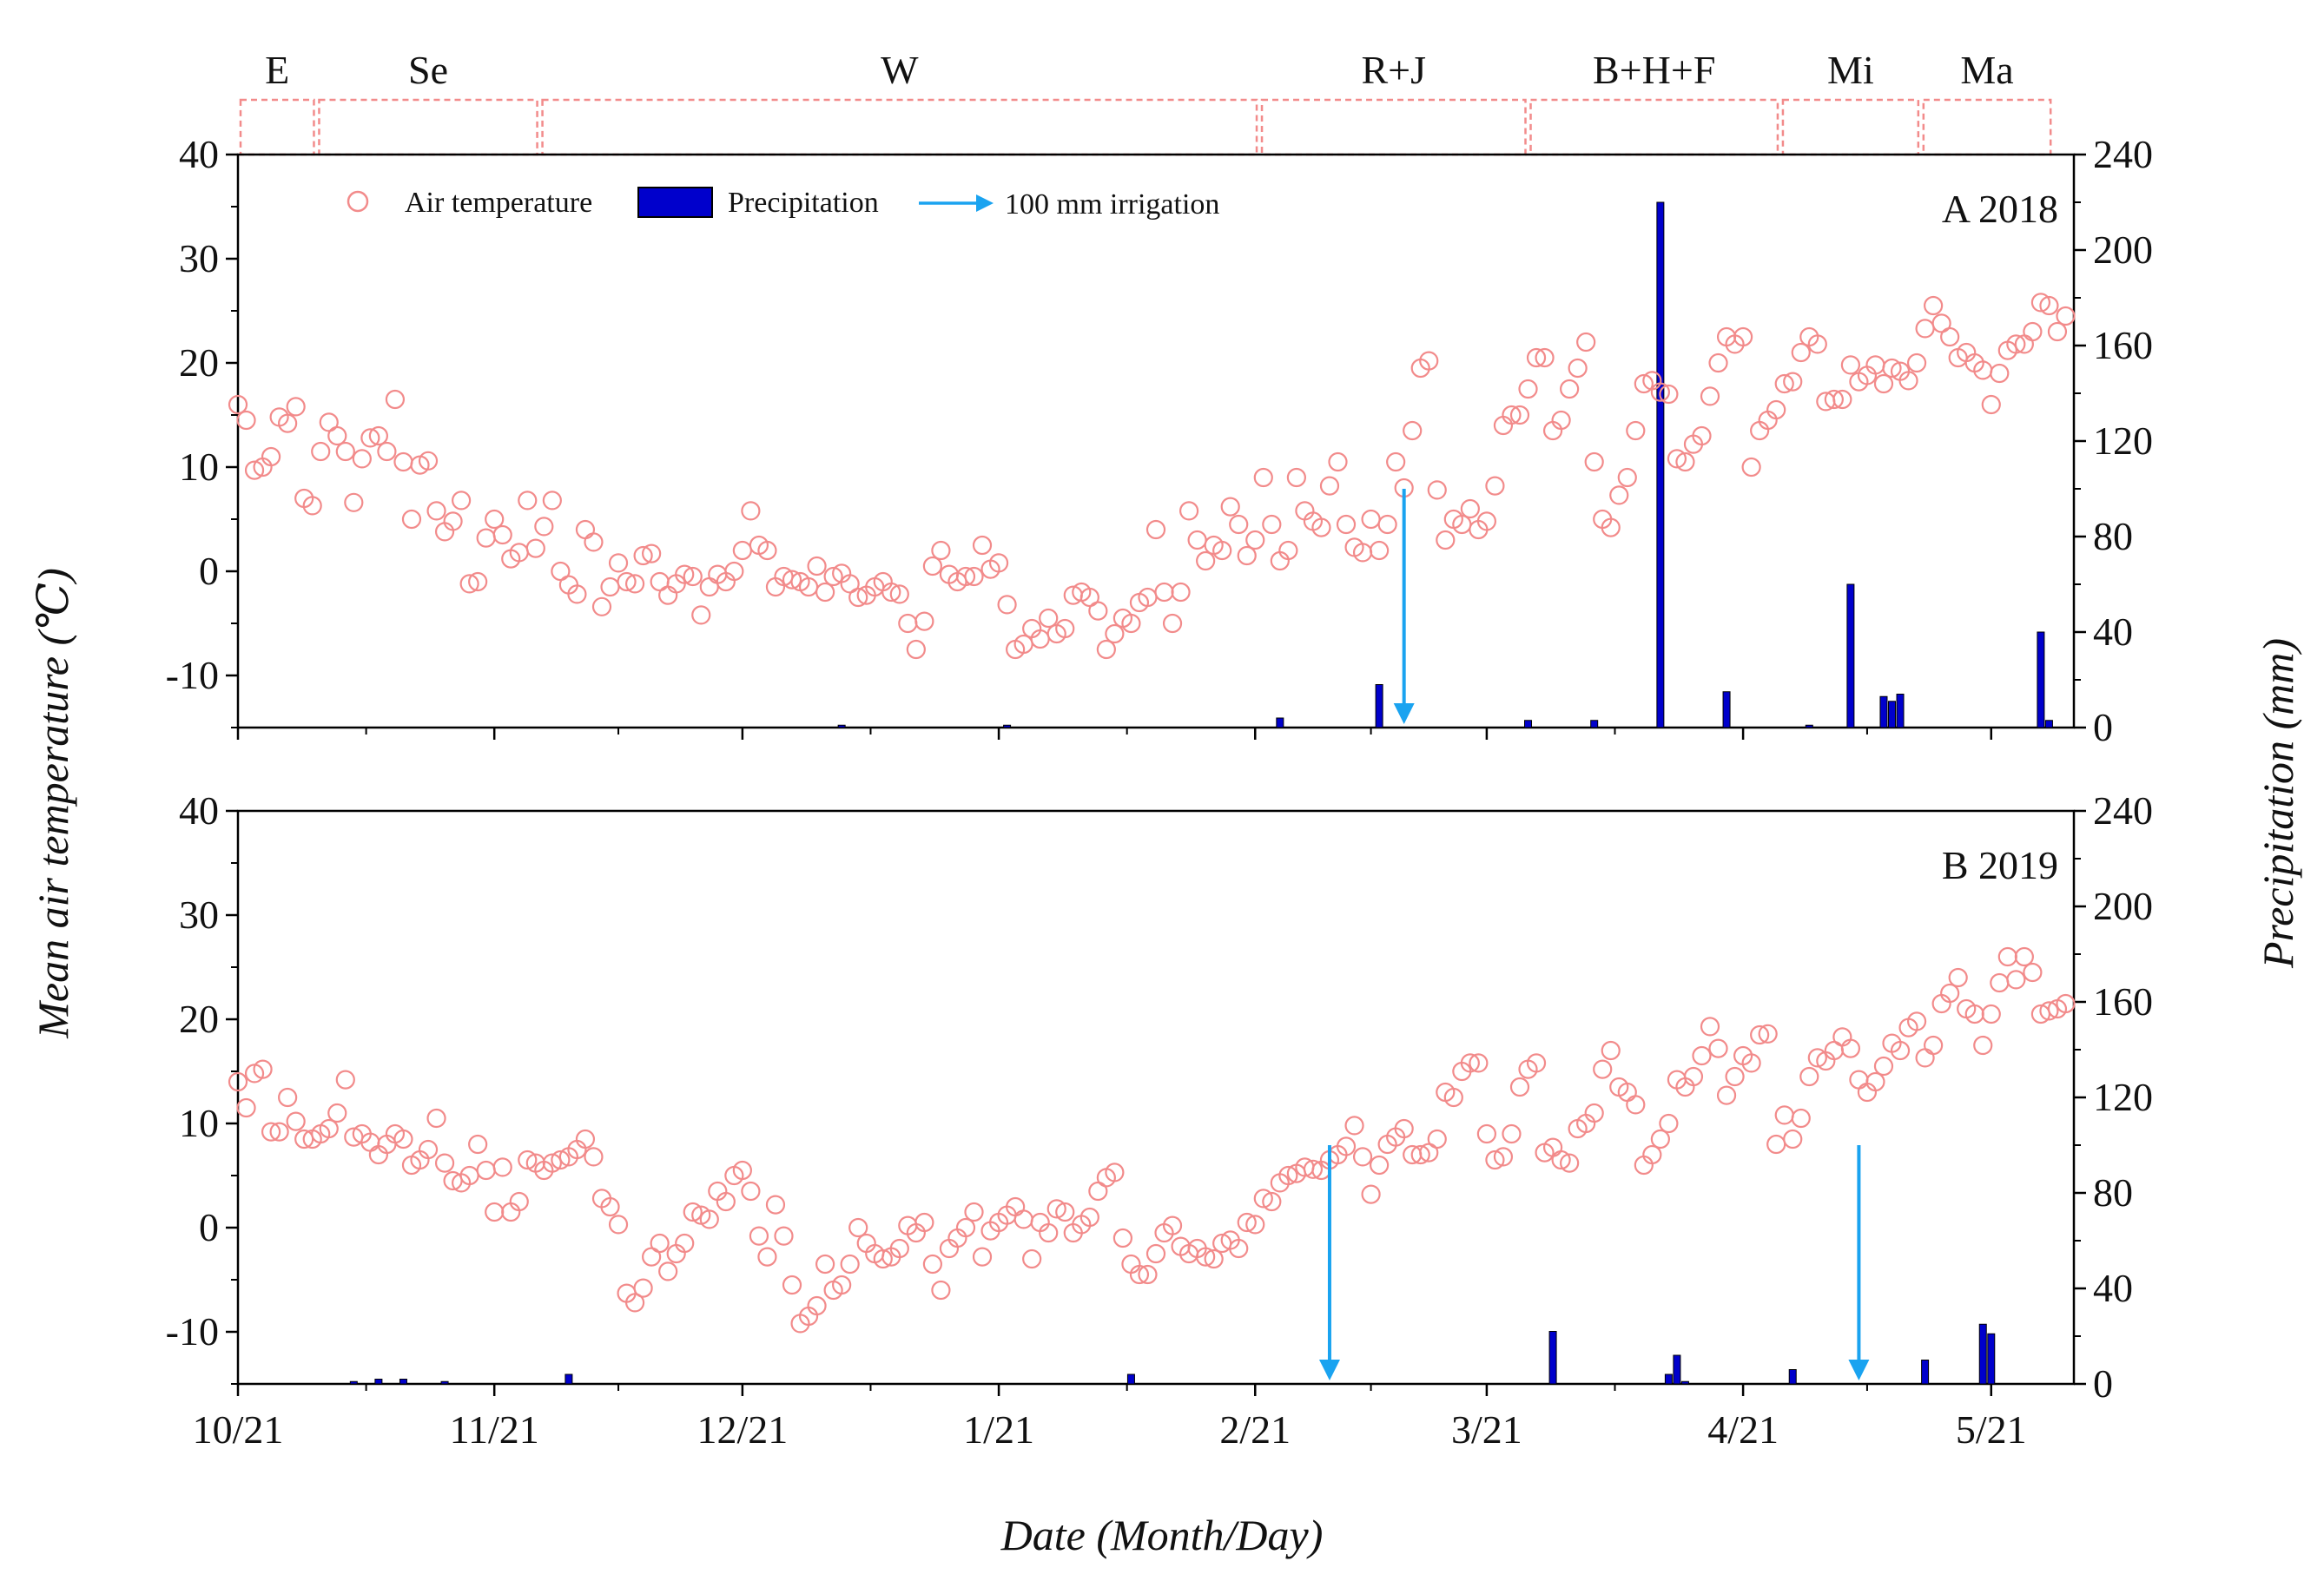 The height and width of the screenshot is (1581, 2324). Describe the element at coordinates (199, 363) in the screenshot. I see `y-left-tick-label: 20` at that location.